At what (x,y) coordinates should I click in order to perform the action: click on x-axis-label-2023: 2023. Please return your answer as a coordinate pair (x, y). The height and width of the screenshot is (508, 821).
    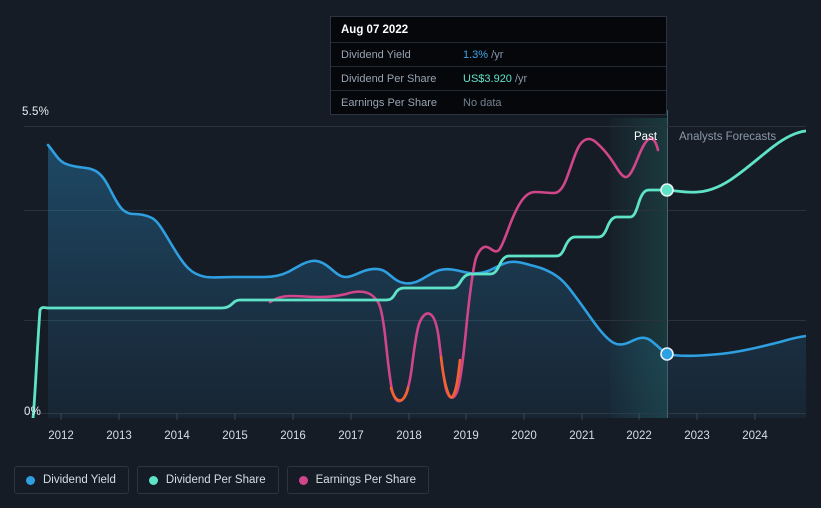
    Looking at the image, I should click on (697, 436).